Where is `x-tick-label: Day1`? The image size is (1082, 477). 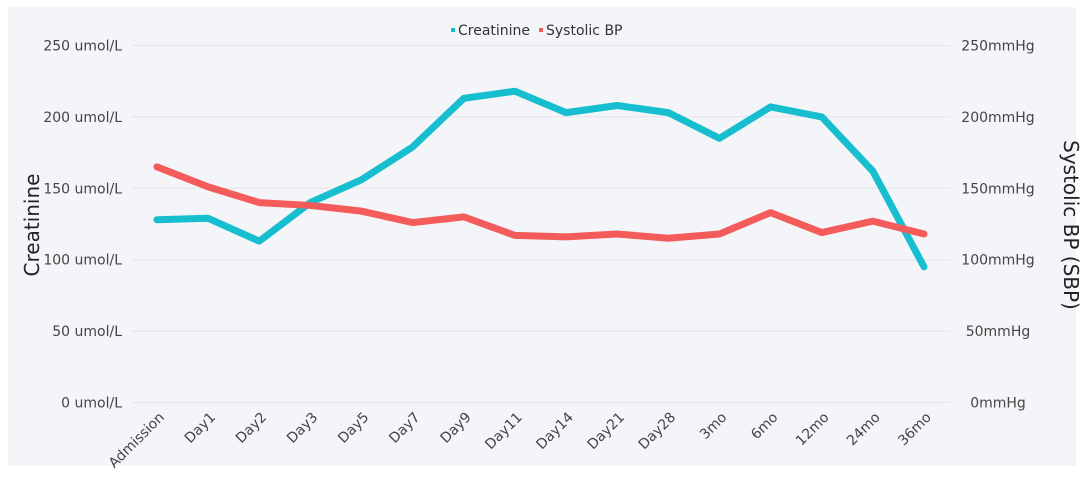
x-tick-label: Day1 is located at coordinates (200, 428).